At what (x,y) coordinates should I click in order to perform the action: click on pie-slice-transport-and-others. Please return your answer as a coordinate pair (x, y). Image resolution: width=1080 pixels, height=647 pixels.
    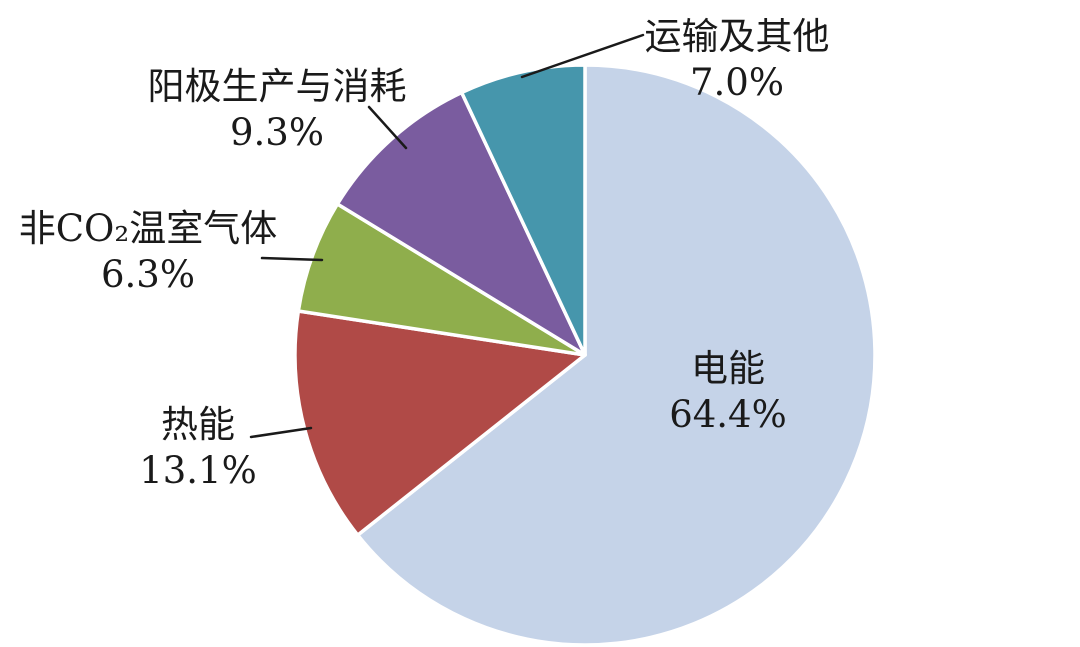
    Looking at the image, I should click on (523, 210).